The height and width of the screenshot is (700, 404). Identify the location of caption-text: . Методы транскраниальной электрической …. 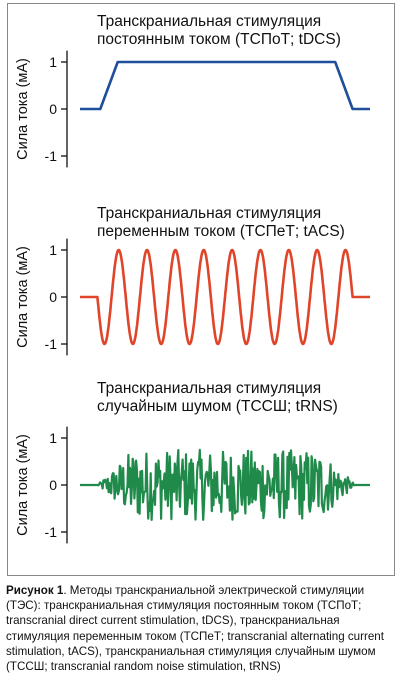
(195, 629).